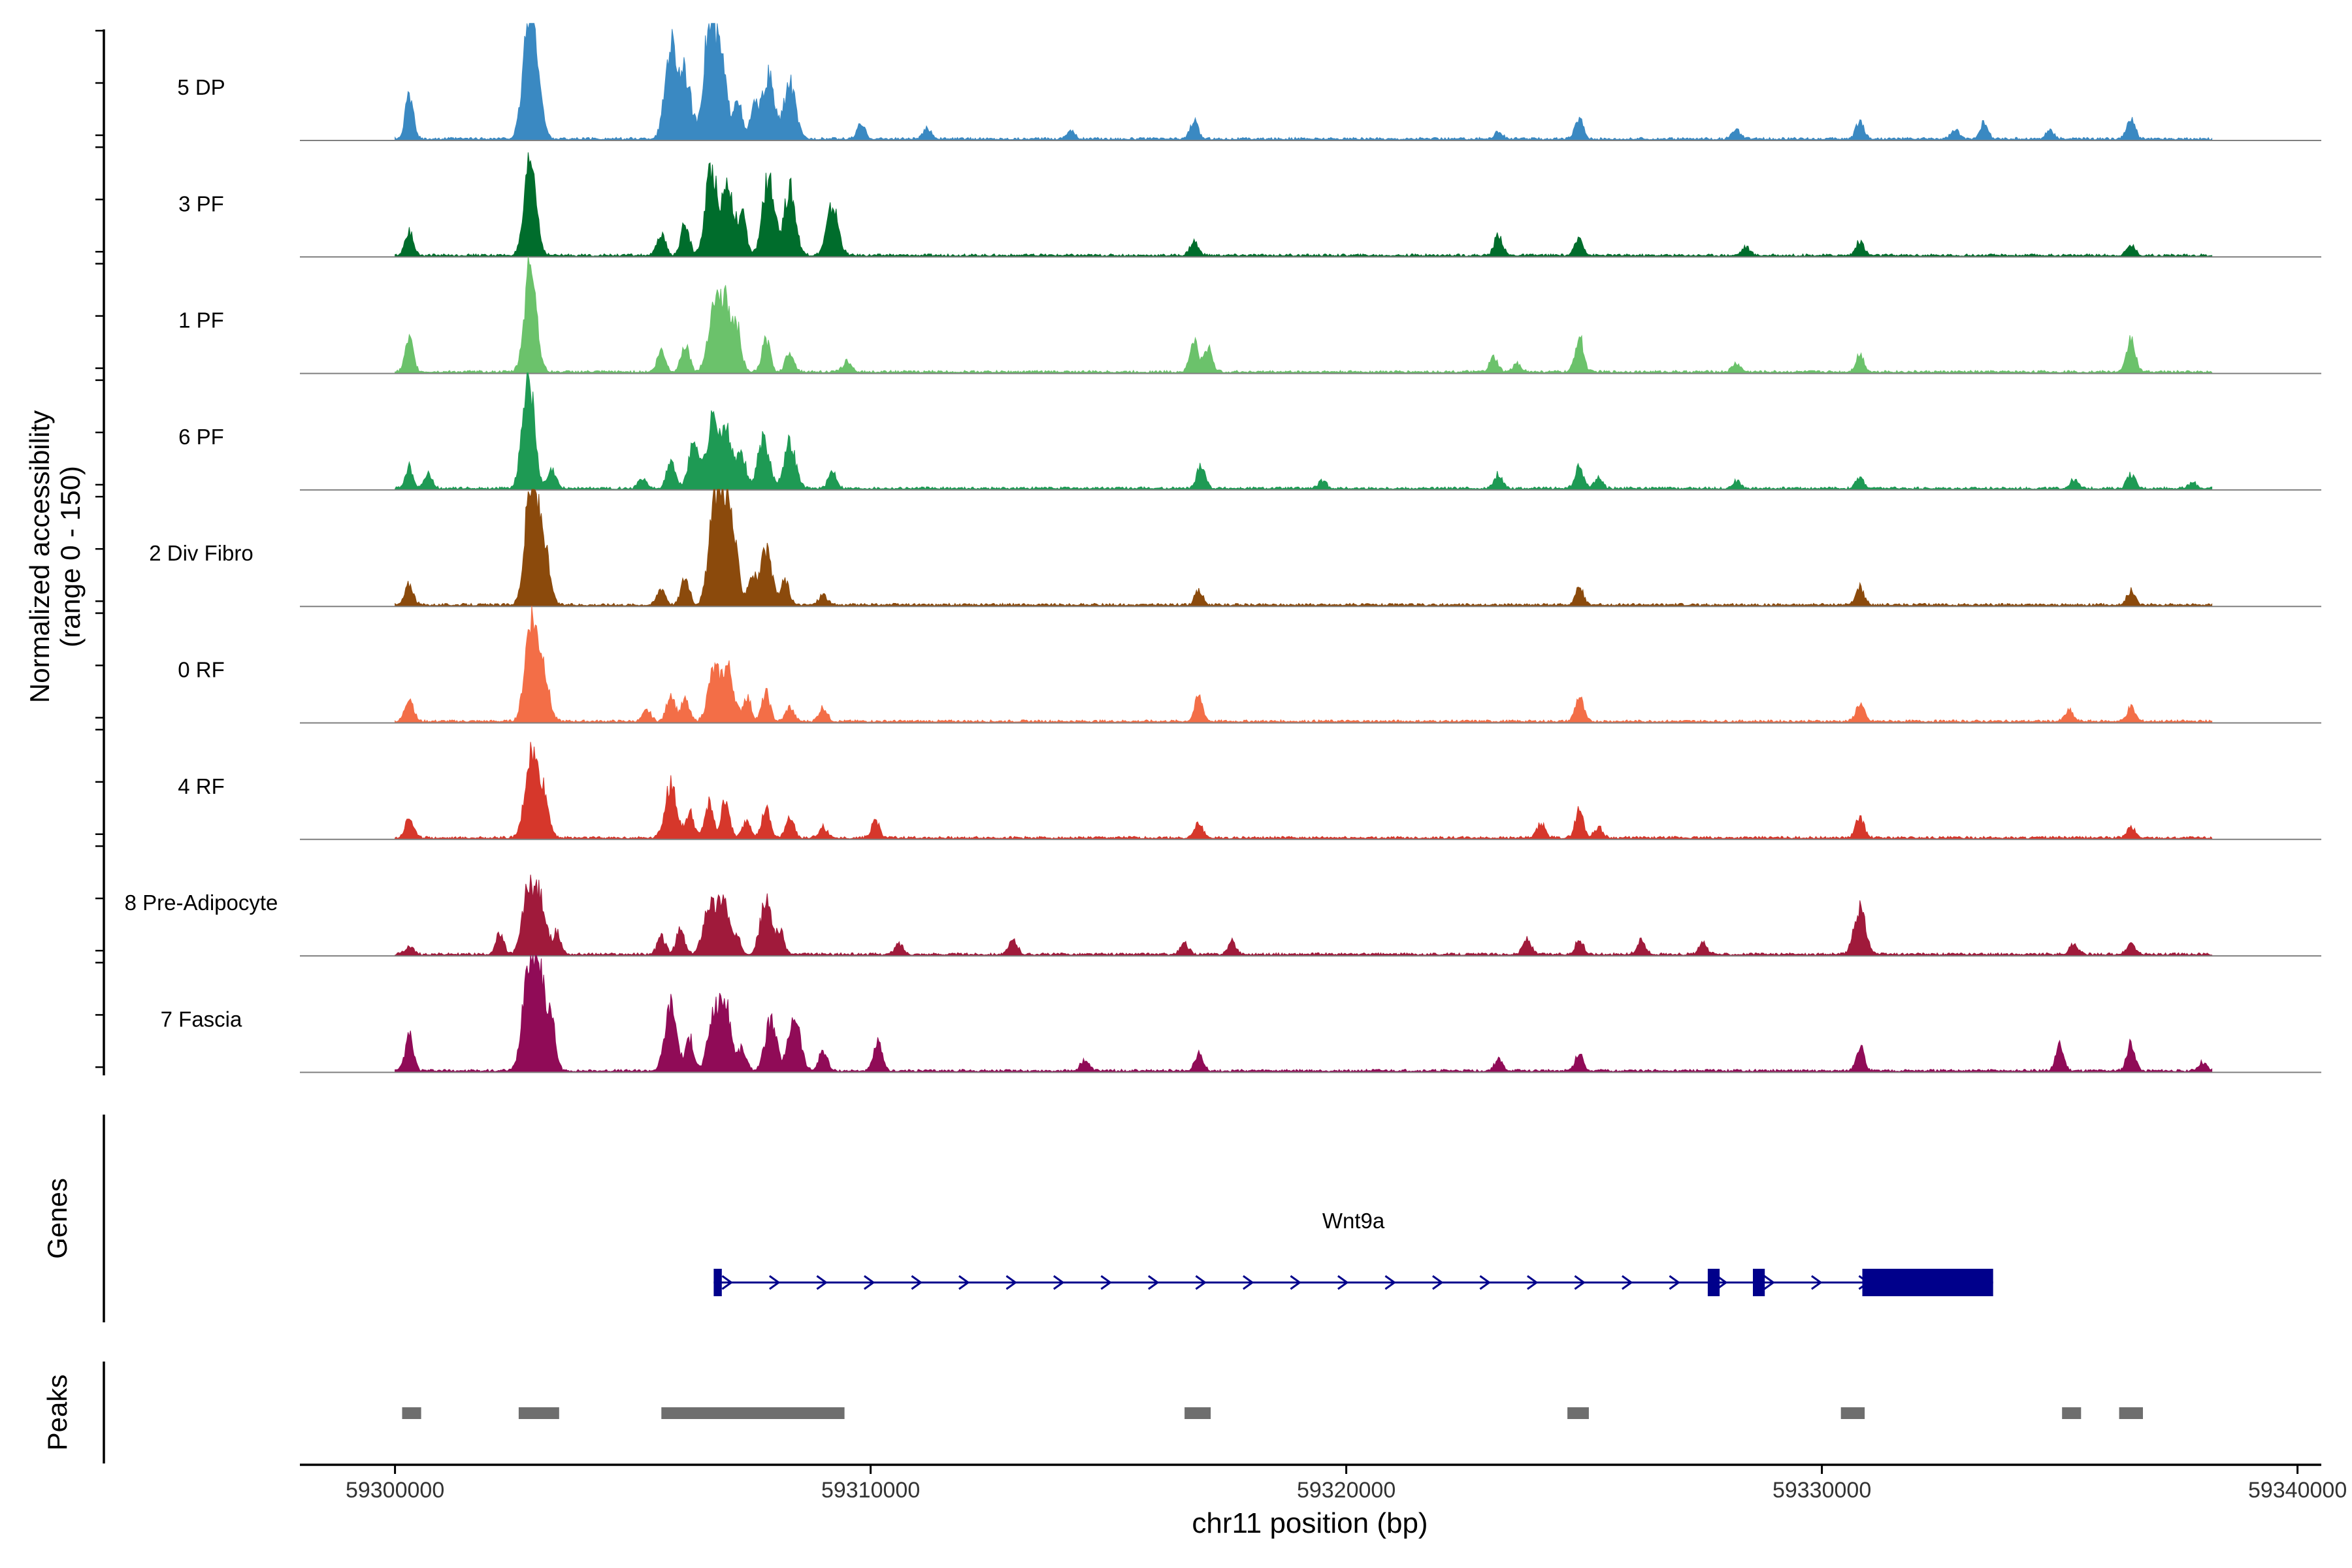  I want to click on track-0-rf: 0 RF, so click(1249, 665).